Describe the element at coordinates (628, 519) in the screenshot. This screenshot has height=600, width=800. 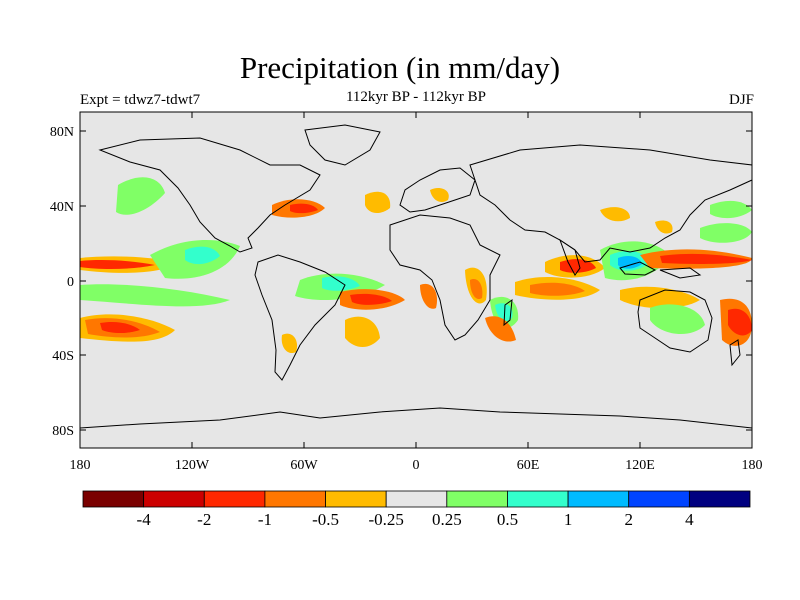
I see `colorbar-label: 2` at that location.